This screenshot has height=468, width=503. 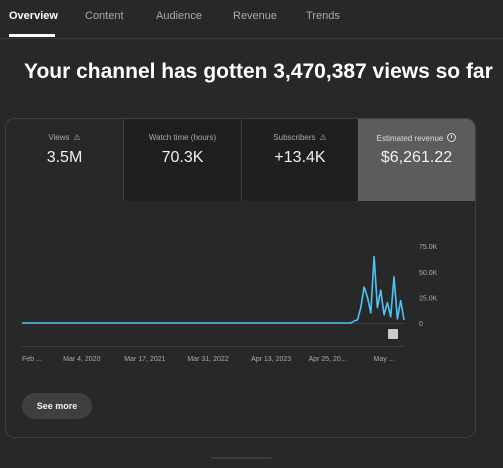 I want to click on metric-estimated-revenue: Estimated revenue $6,261.22, so click(x=416, y=160).